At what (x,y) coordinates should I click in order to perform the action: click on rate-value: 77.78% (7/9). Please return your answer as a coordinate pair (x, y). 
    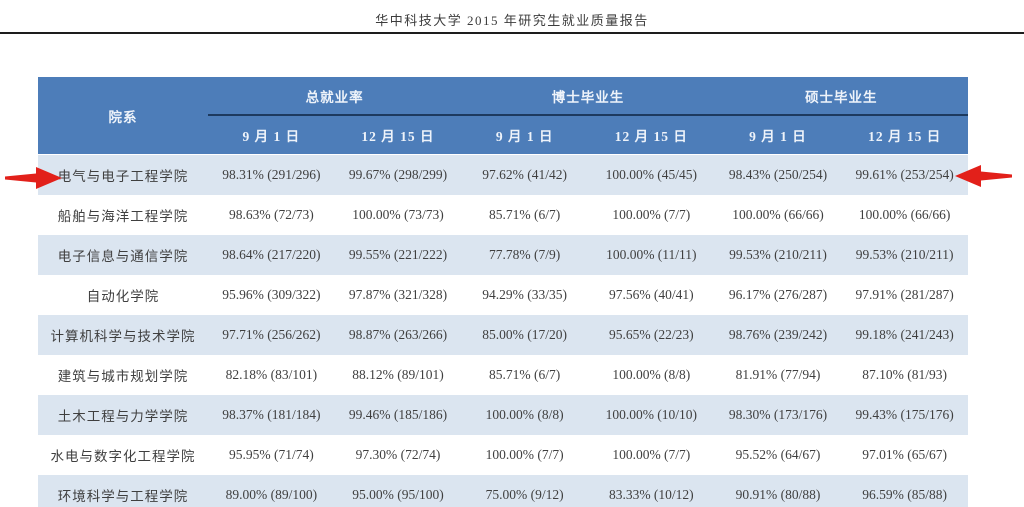
    Looking at the image, I should click on (525, 254).